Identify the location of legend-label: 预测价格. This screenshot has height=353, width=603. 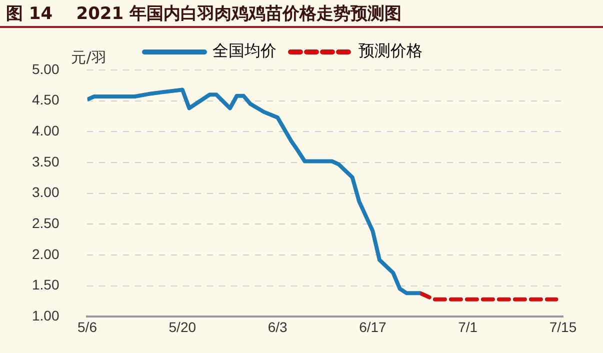
(390, 50).